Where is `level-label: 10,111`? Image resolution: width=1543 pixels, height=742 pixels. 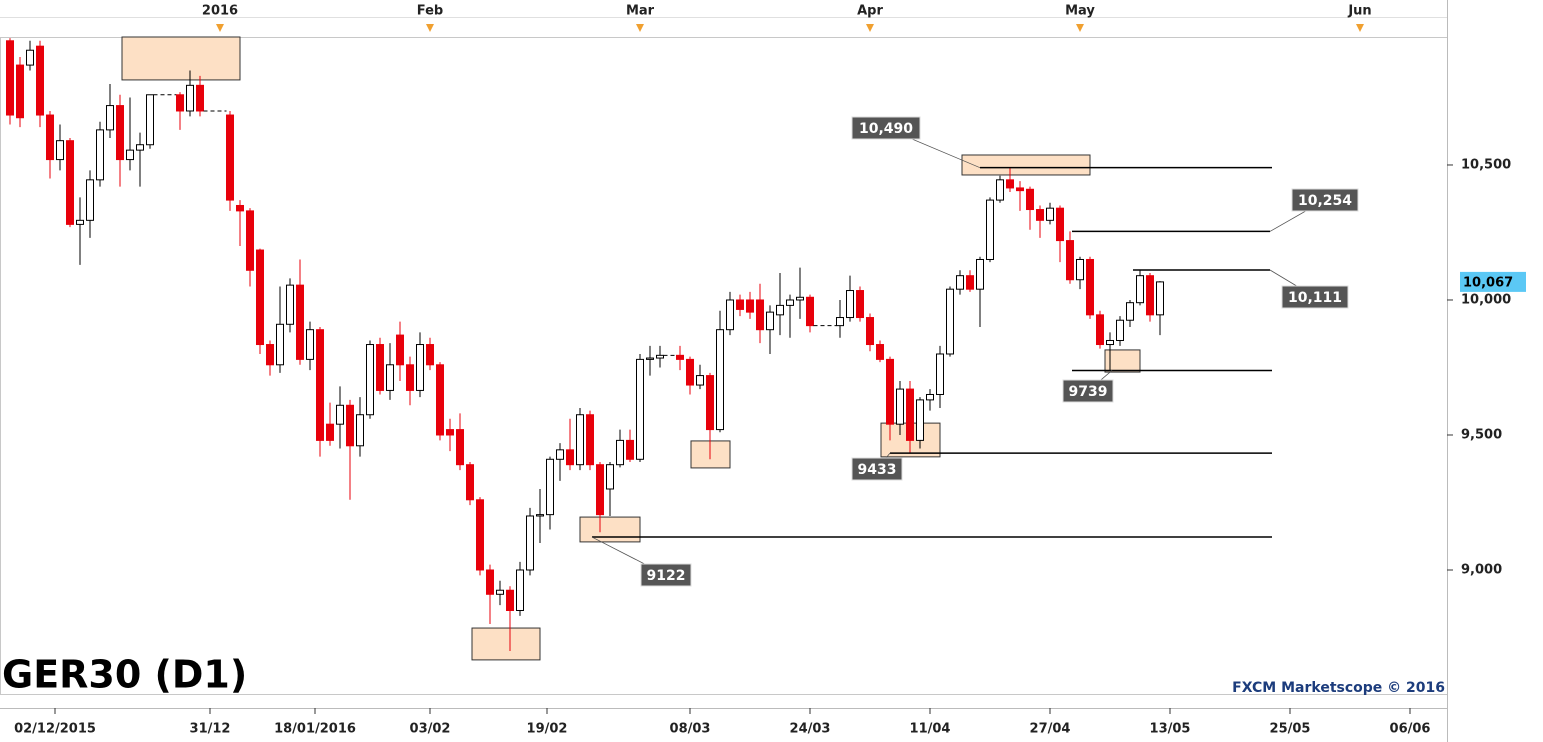 level-label: 10,111 is located at coordinates (1315, 298).